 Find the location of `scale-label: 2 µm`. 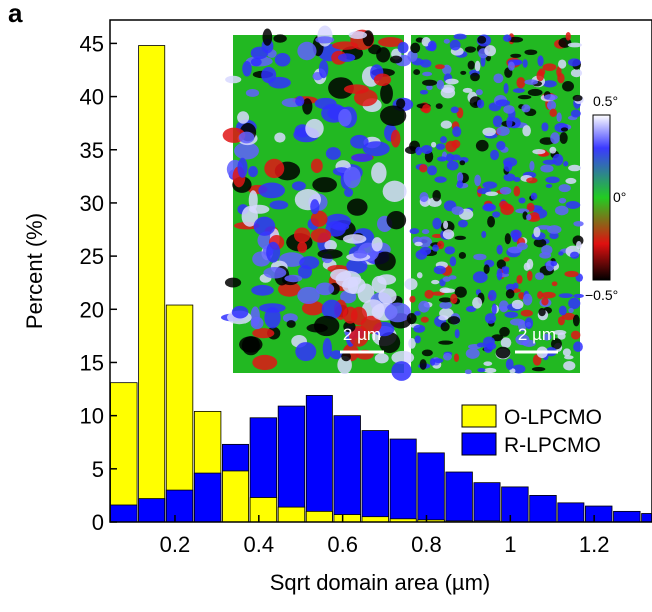

scale-label: 2 µm is located at coordinates (537, 334).